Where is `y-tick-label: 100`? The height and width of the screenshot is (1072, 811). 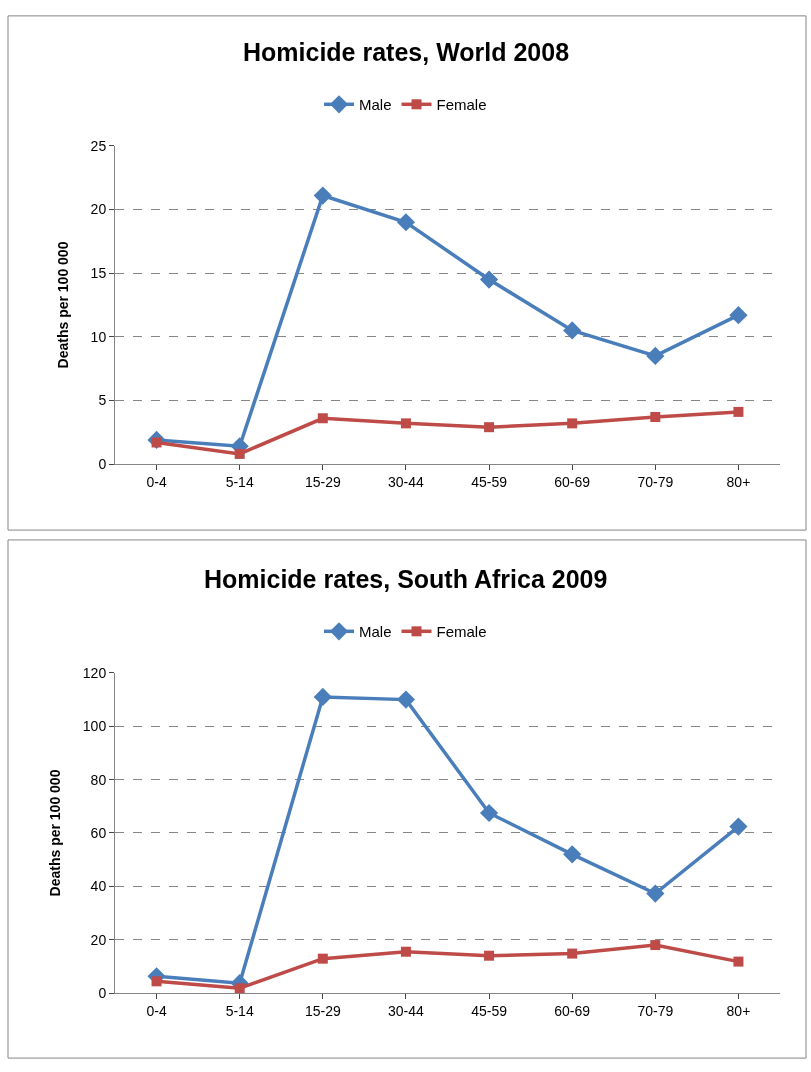 y-tick-label: 100 is located at coordinates (94, 726).